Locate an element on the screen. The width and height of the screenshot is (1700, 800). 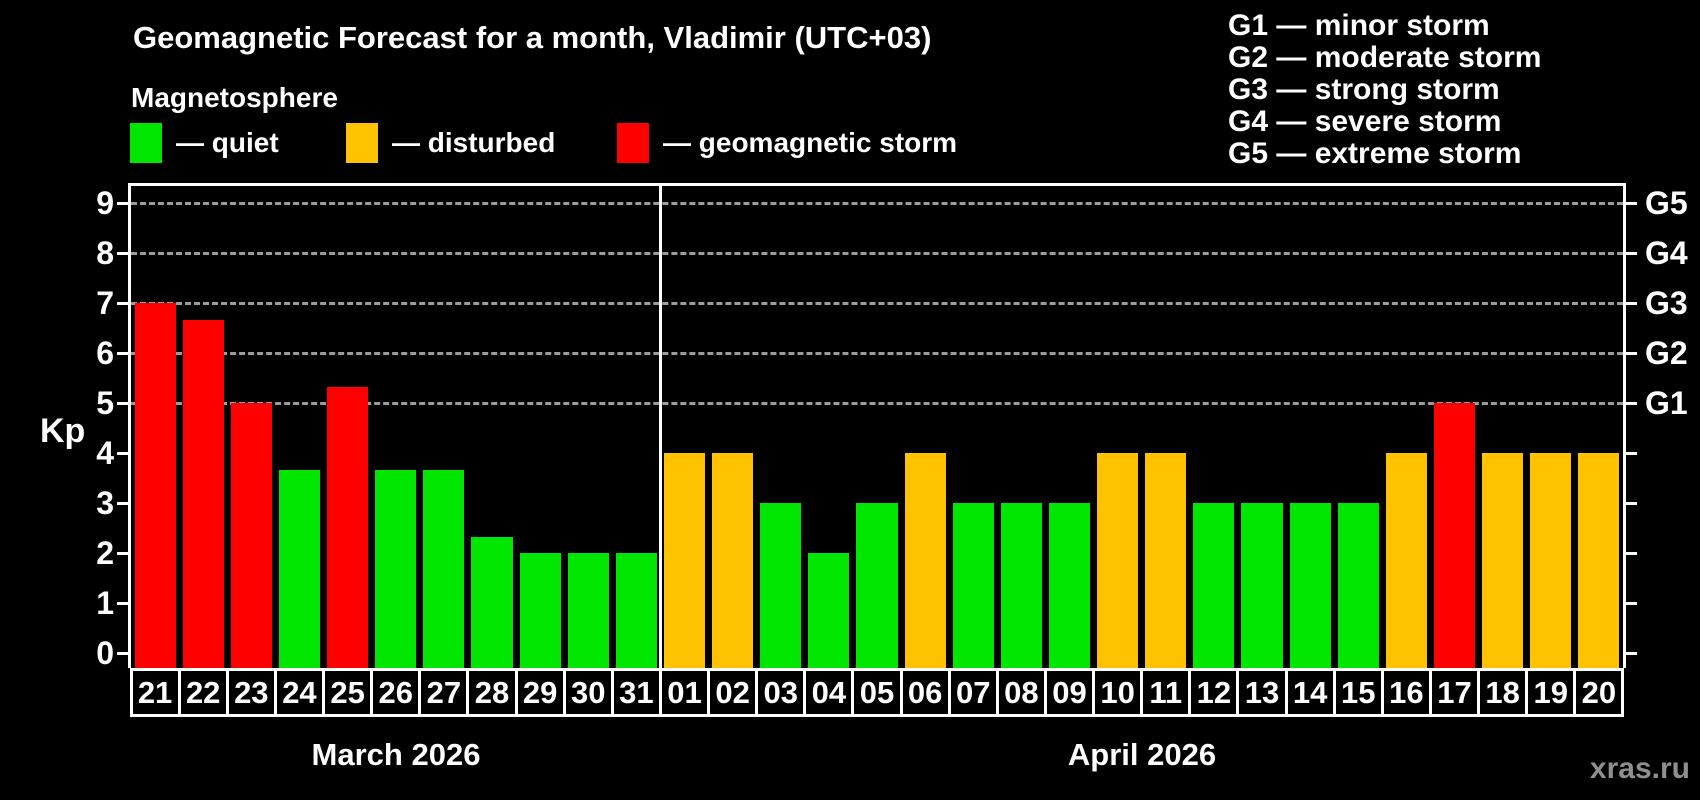
kp-tick-label-9: 9 is located at coordinates (105, 203).